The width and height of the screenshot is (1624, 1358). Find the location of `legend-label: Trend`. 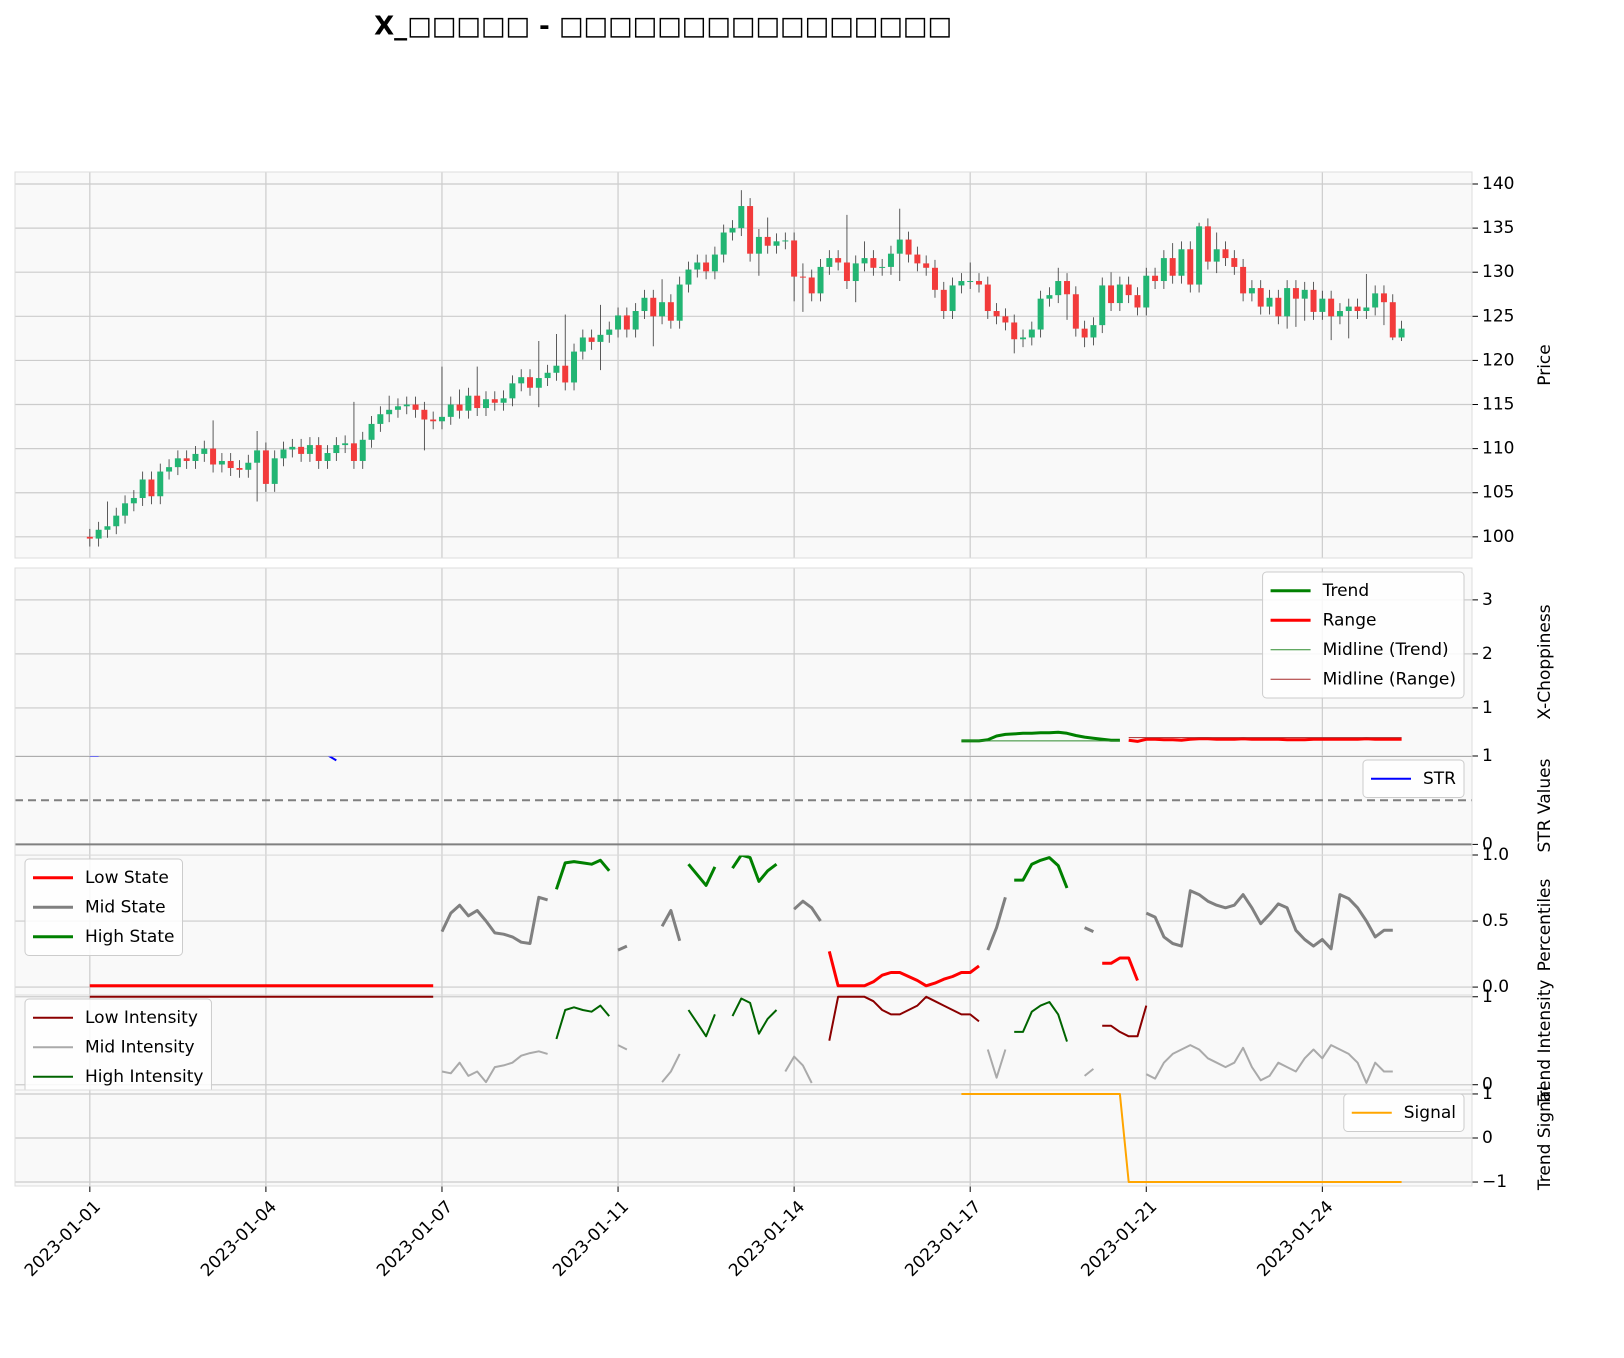

legend-label: Trend is located at coordinates (1346, 591).